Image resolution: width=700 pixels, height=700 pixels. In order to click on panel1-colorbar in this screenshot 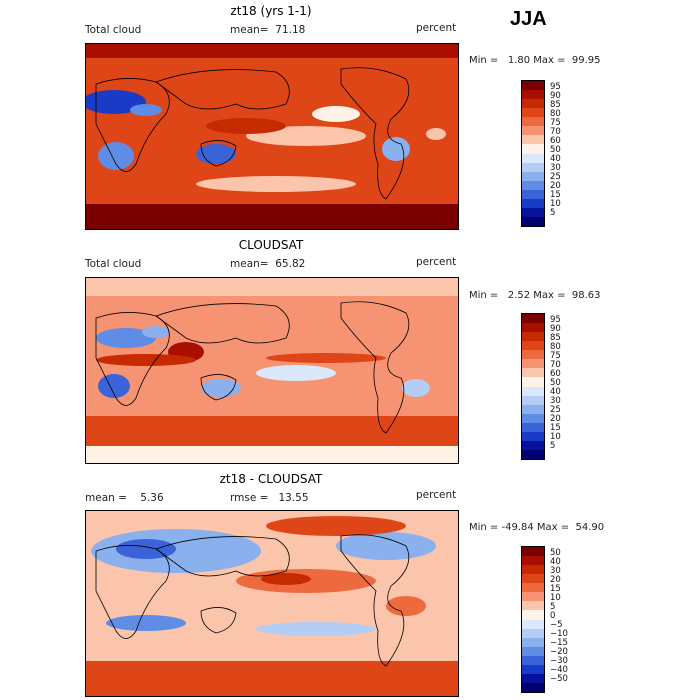, I will do `click(533, 153)`.